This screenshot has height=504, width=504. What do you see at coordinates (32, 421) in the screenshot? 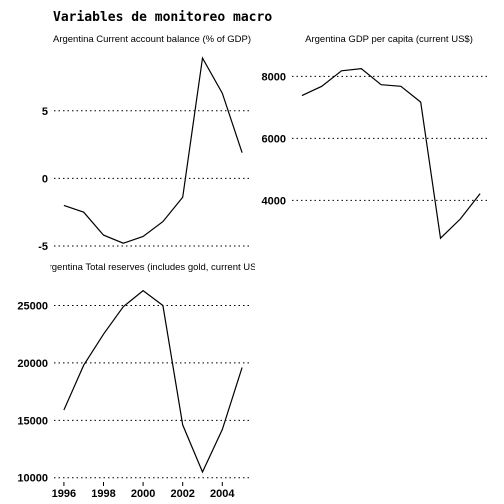
I see `y-tick-label: 15000` at bounding box center [32, 421].